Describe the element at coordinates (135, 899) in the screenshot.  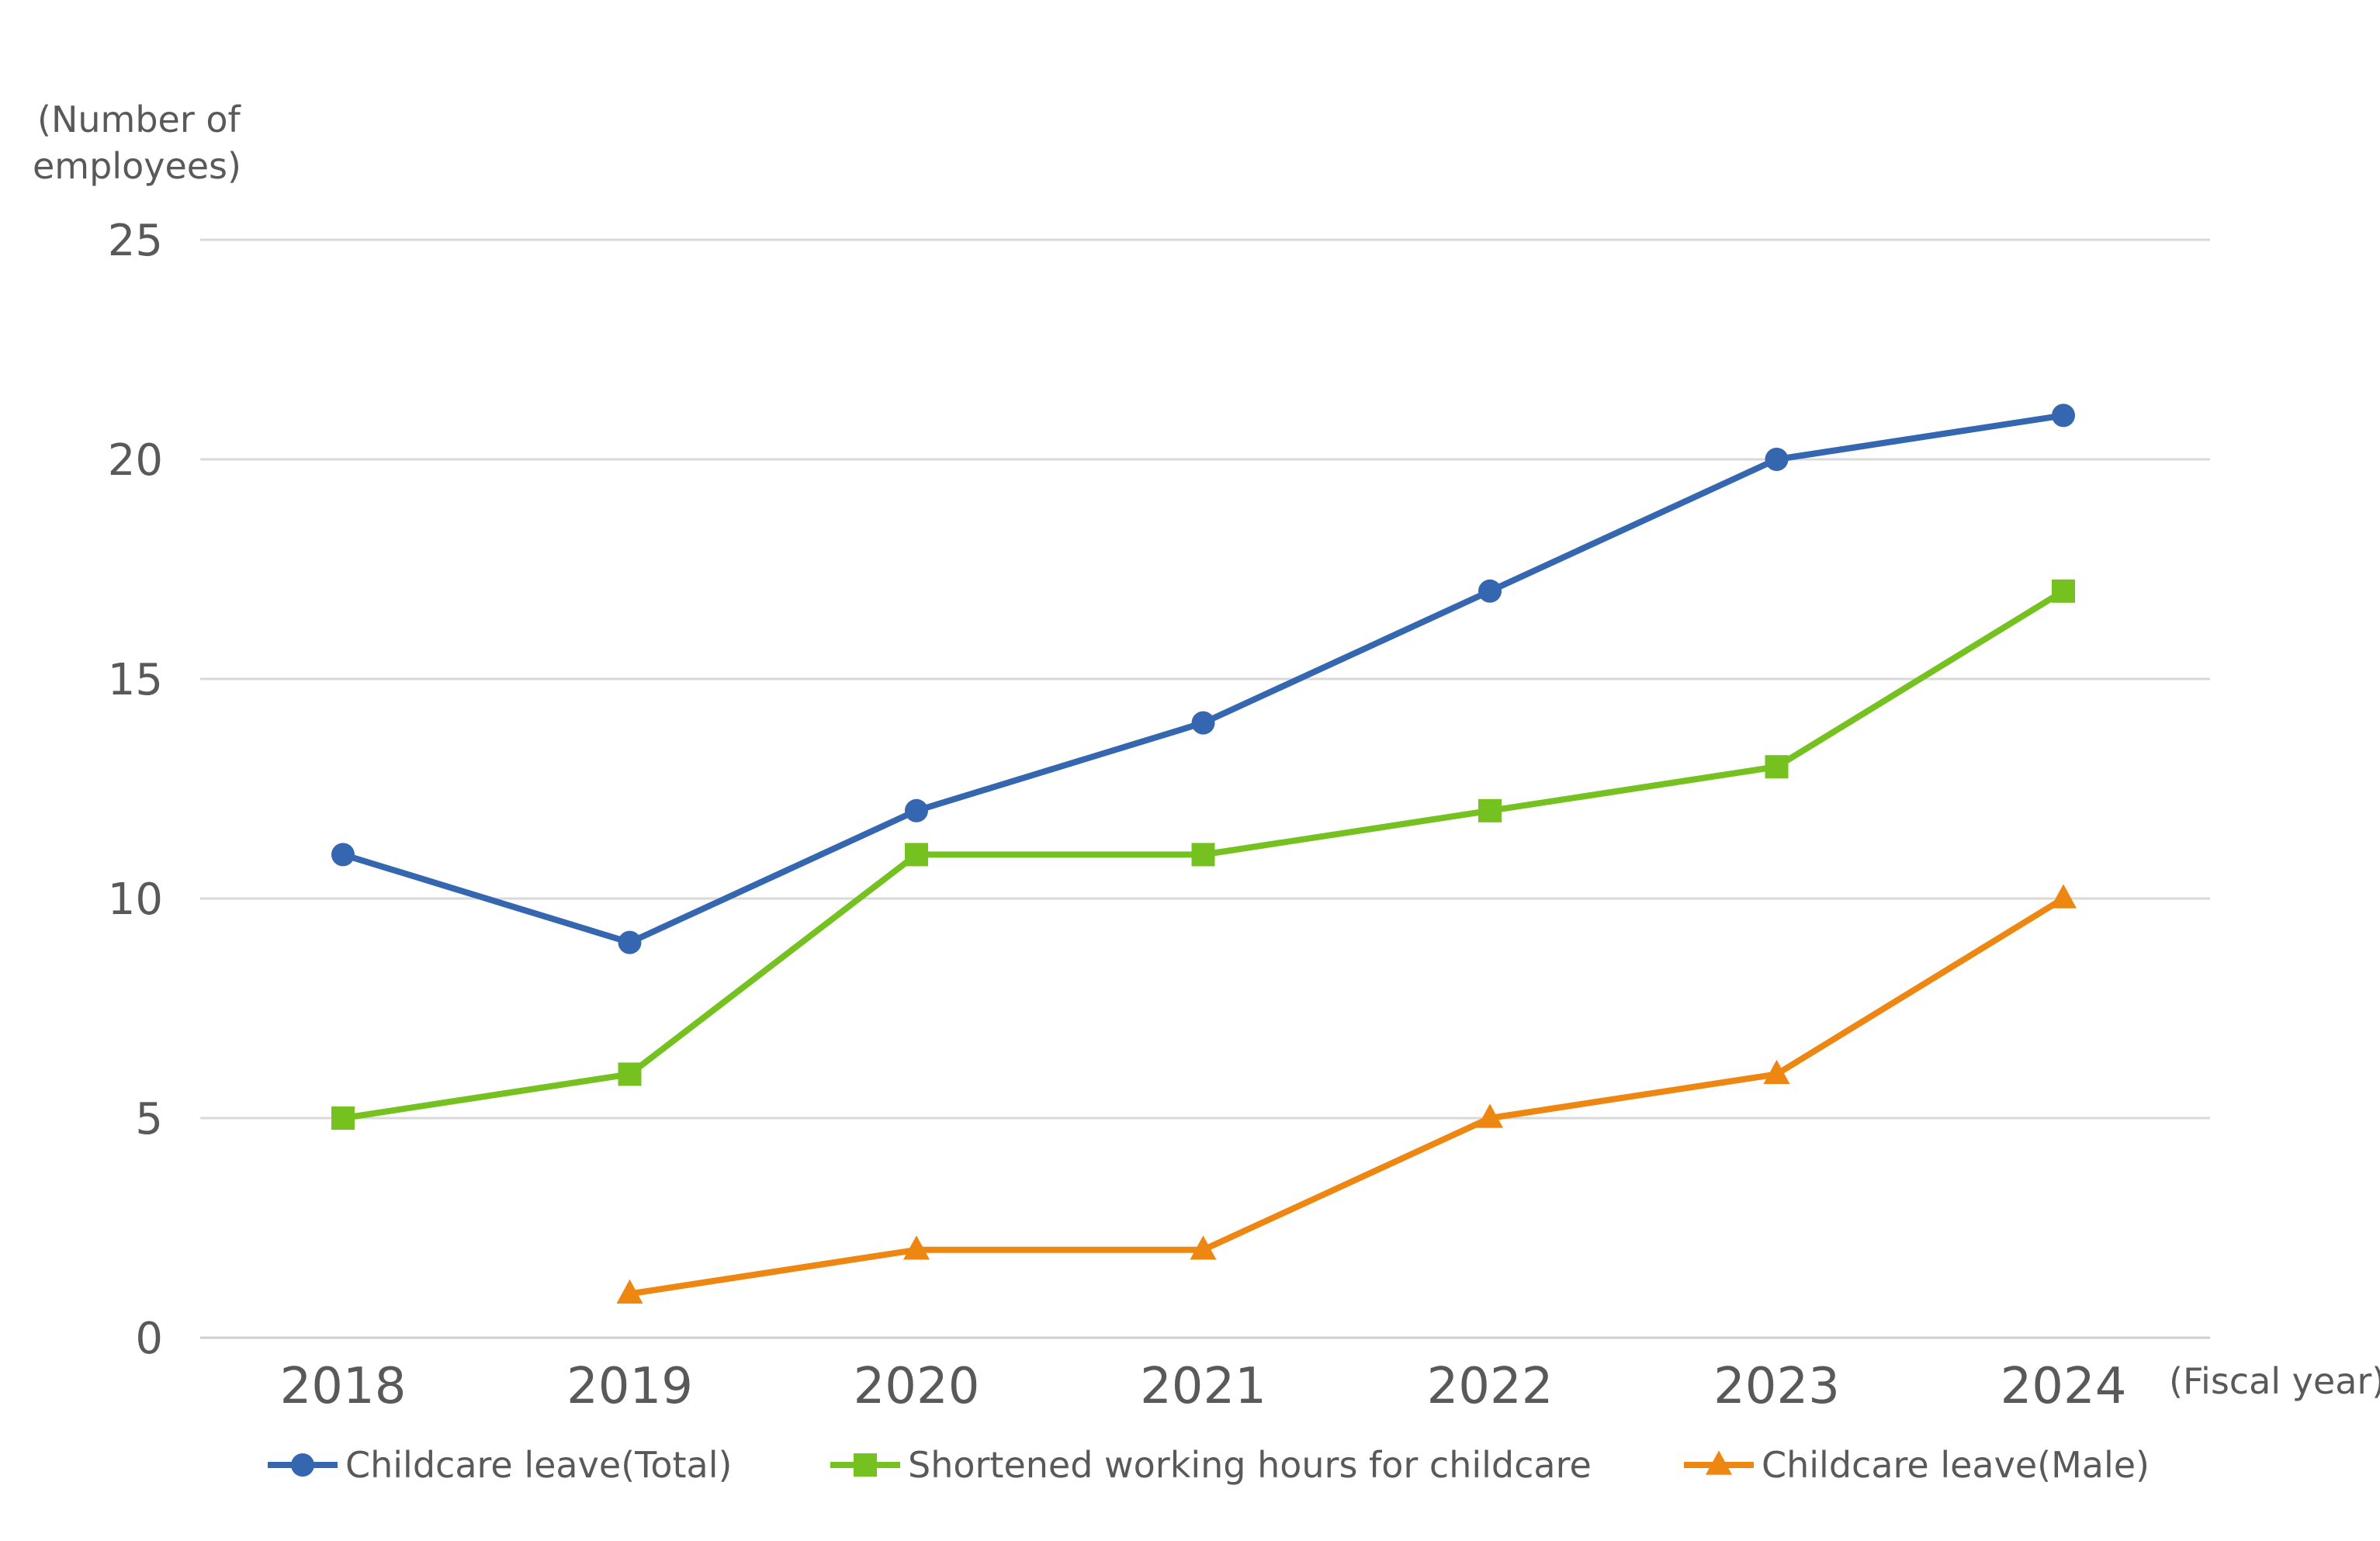
I see `y-tick-label: 10` at that location.